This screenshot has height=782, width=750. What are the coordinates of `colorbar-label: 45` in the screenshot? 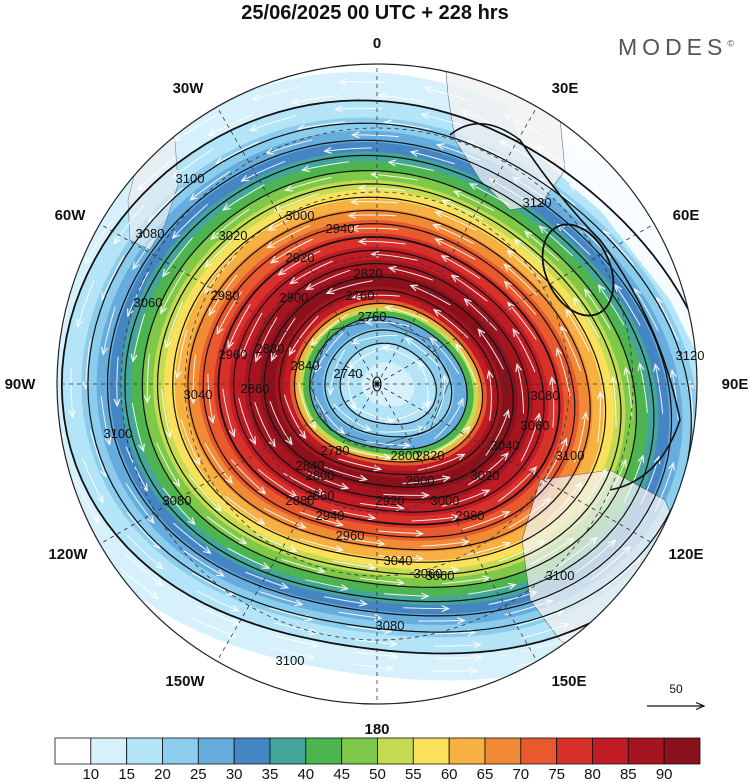 It's located at (341, 774).